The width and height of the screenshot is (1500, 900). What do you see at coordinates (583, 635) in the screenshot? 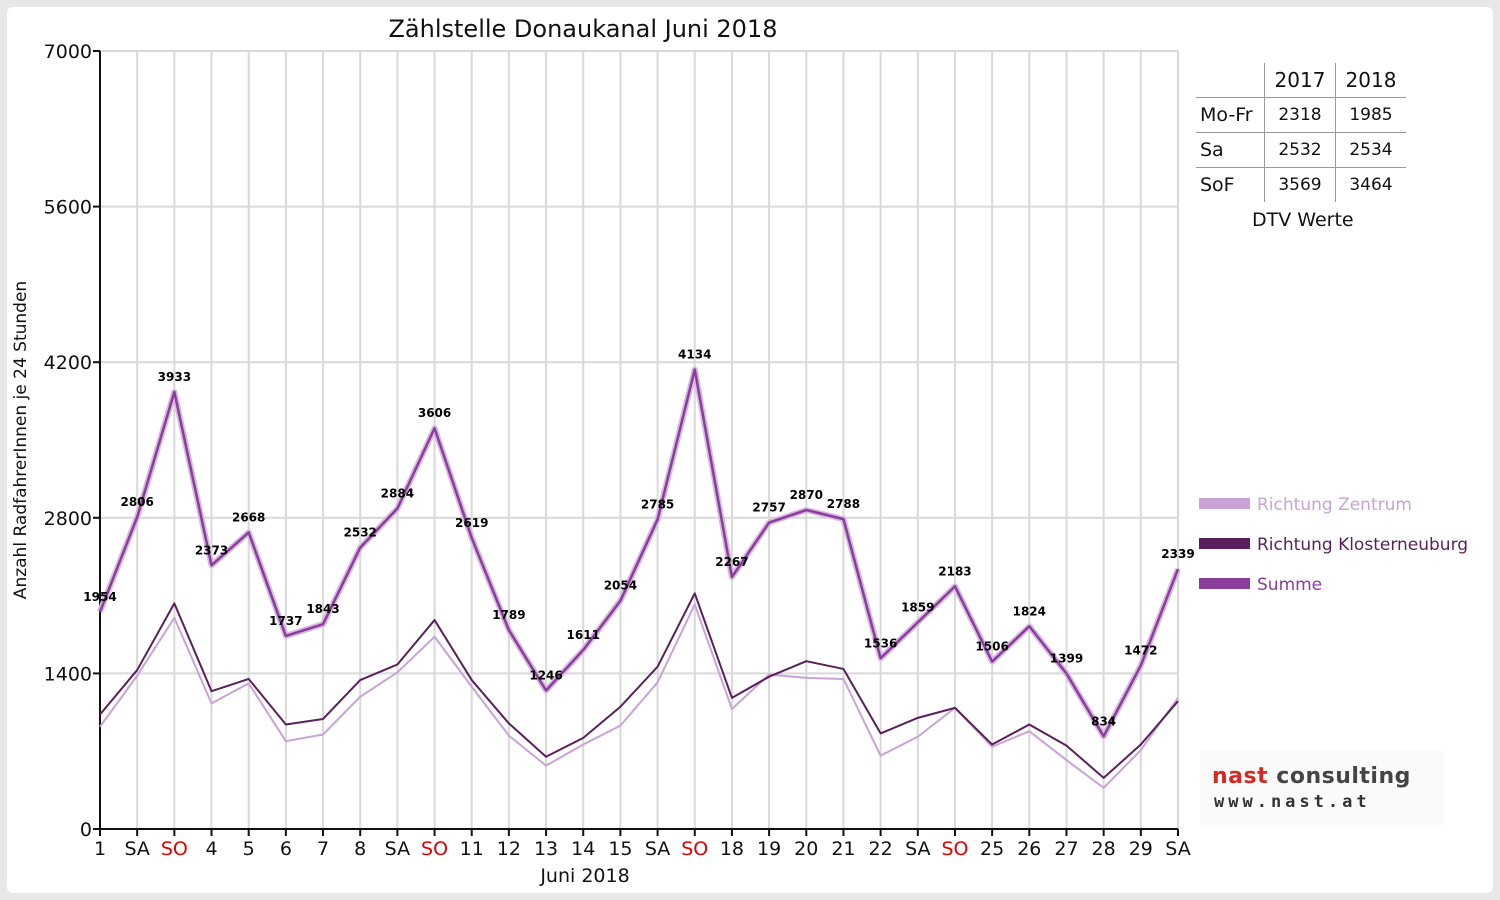
I see `data-label: 1611` at bounding box center [583, 635].